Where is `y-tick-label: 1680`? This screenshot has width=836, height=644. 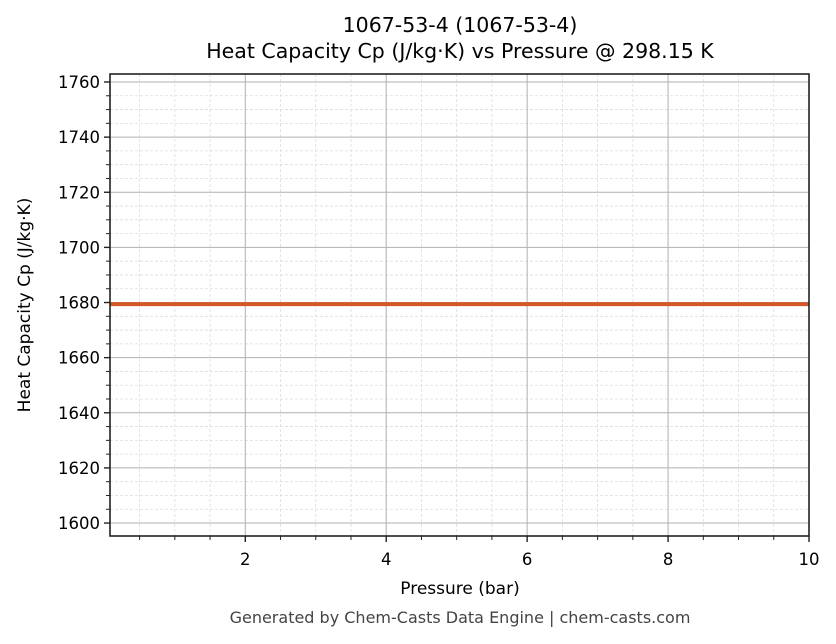
y-tick-label: 1680 is located at coordinates (79, 303).